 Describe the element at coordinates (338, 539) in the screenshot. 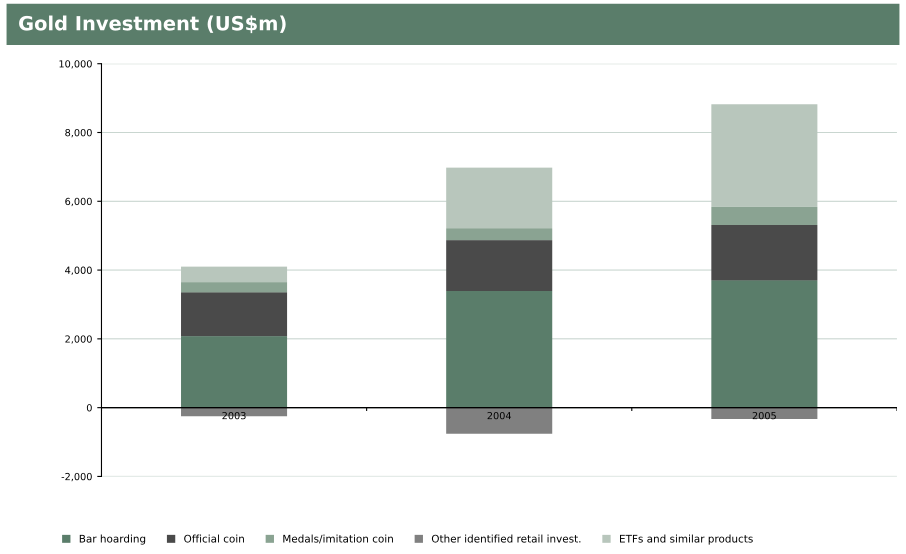

I see `legend-label: Medals/imitation coin` at that location.